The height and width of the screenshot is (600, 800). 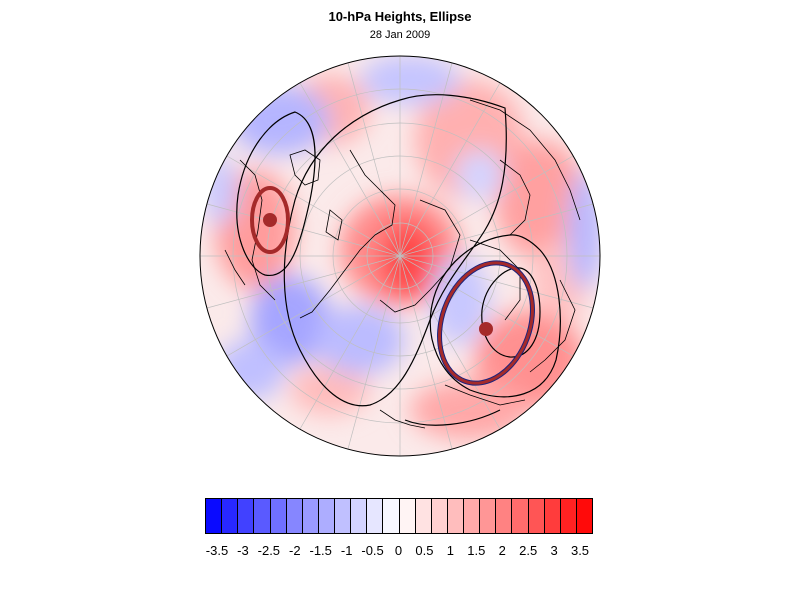 I want to click on map-title: 10-hPa Heights, Ellipse, so click(x=400, y=16).